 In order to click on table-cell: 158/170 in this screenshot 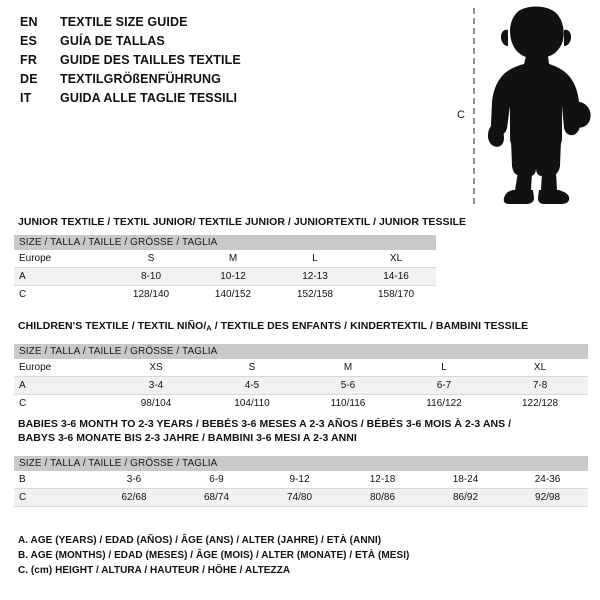, I will do `click(396, 294)`.